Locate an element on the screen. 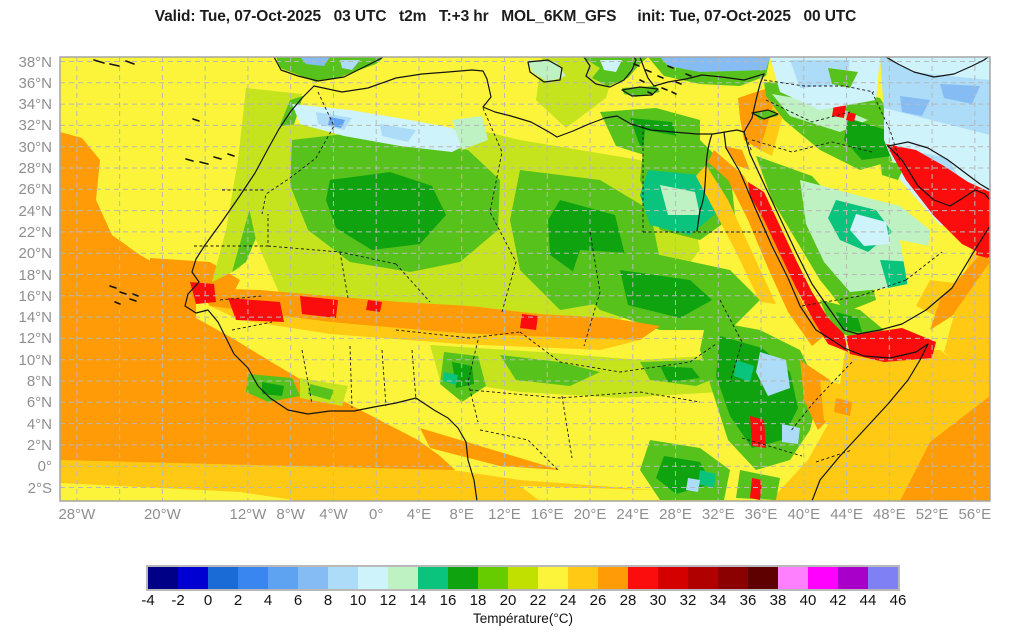 This screenshot has height=641, width=1011. colorbar-caption: Température(°C) is located at coordinates (523, 618).